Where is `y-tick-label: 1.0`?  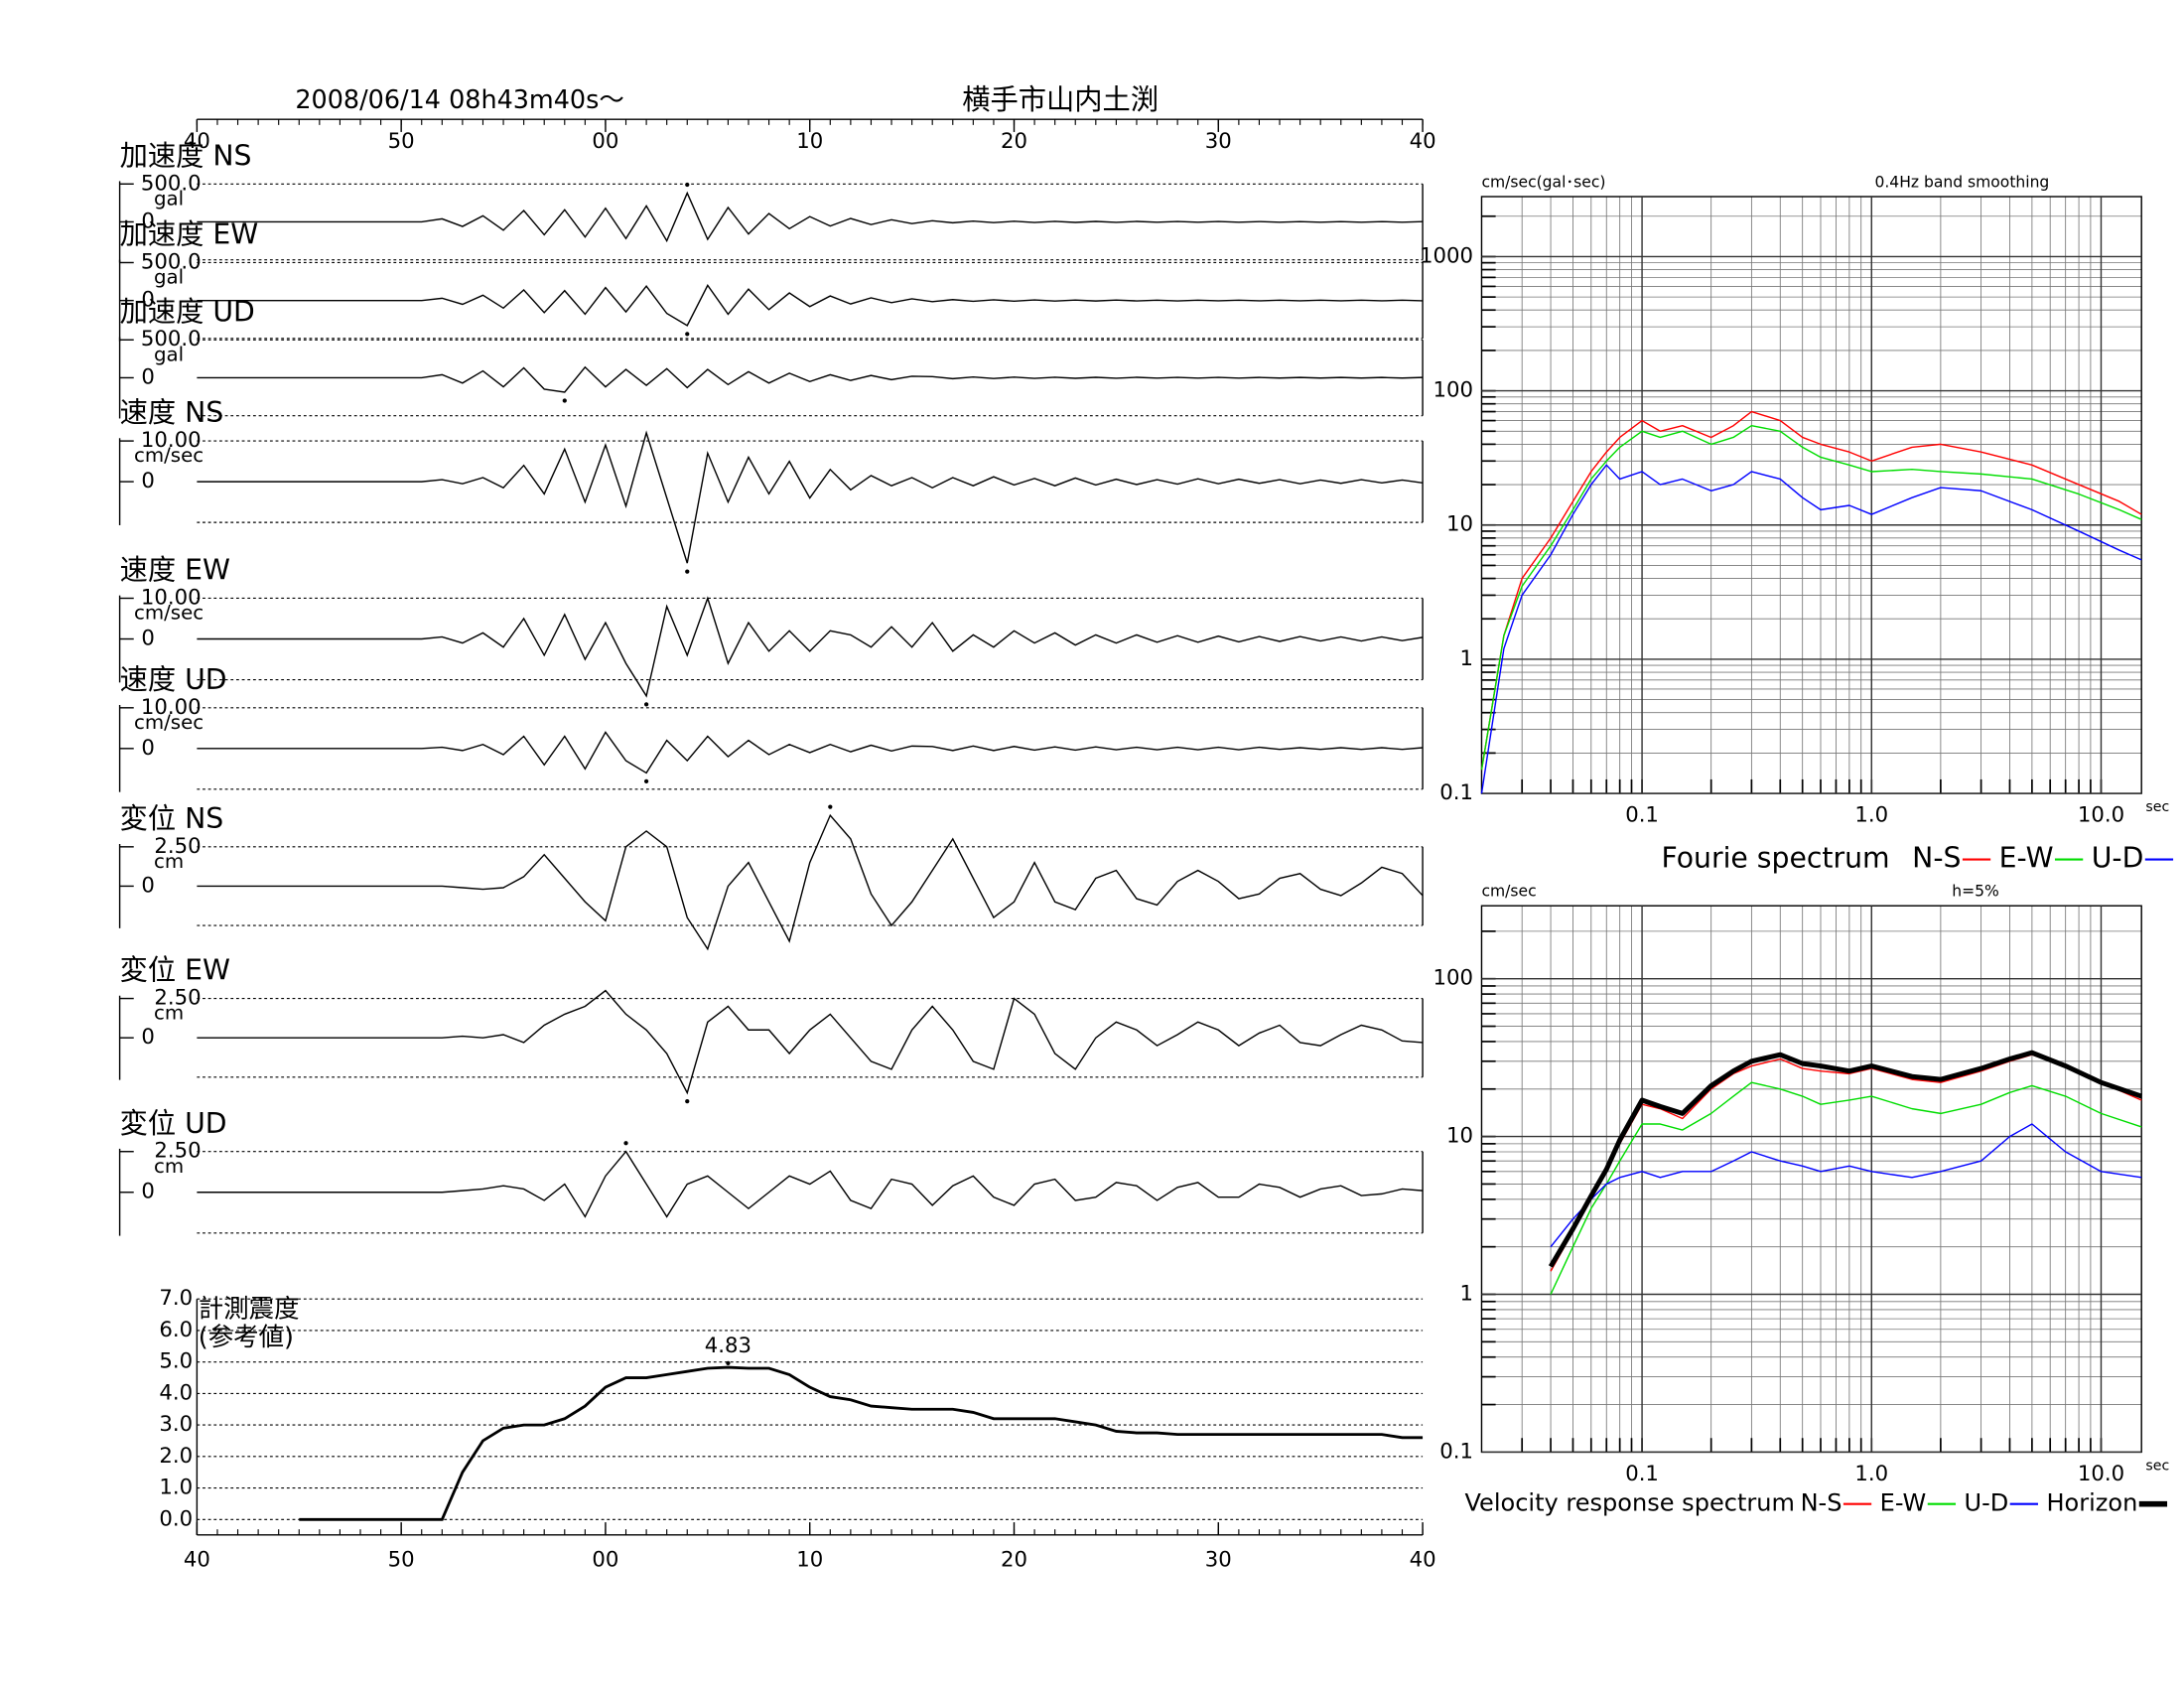 y-tick-label: 1.0 is located at coordinates (176, 1488).